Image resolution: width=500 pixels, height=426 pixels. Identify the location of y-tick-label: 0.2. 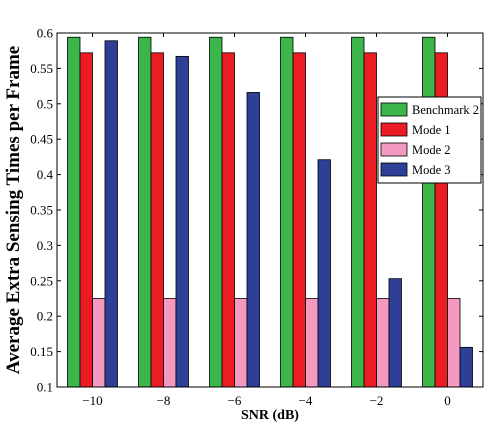
(45, 316).